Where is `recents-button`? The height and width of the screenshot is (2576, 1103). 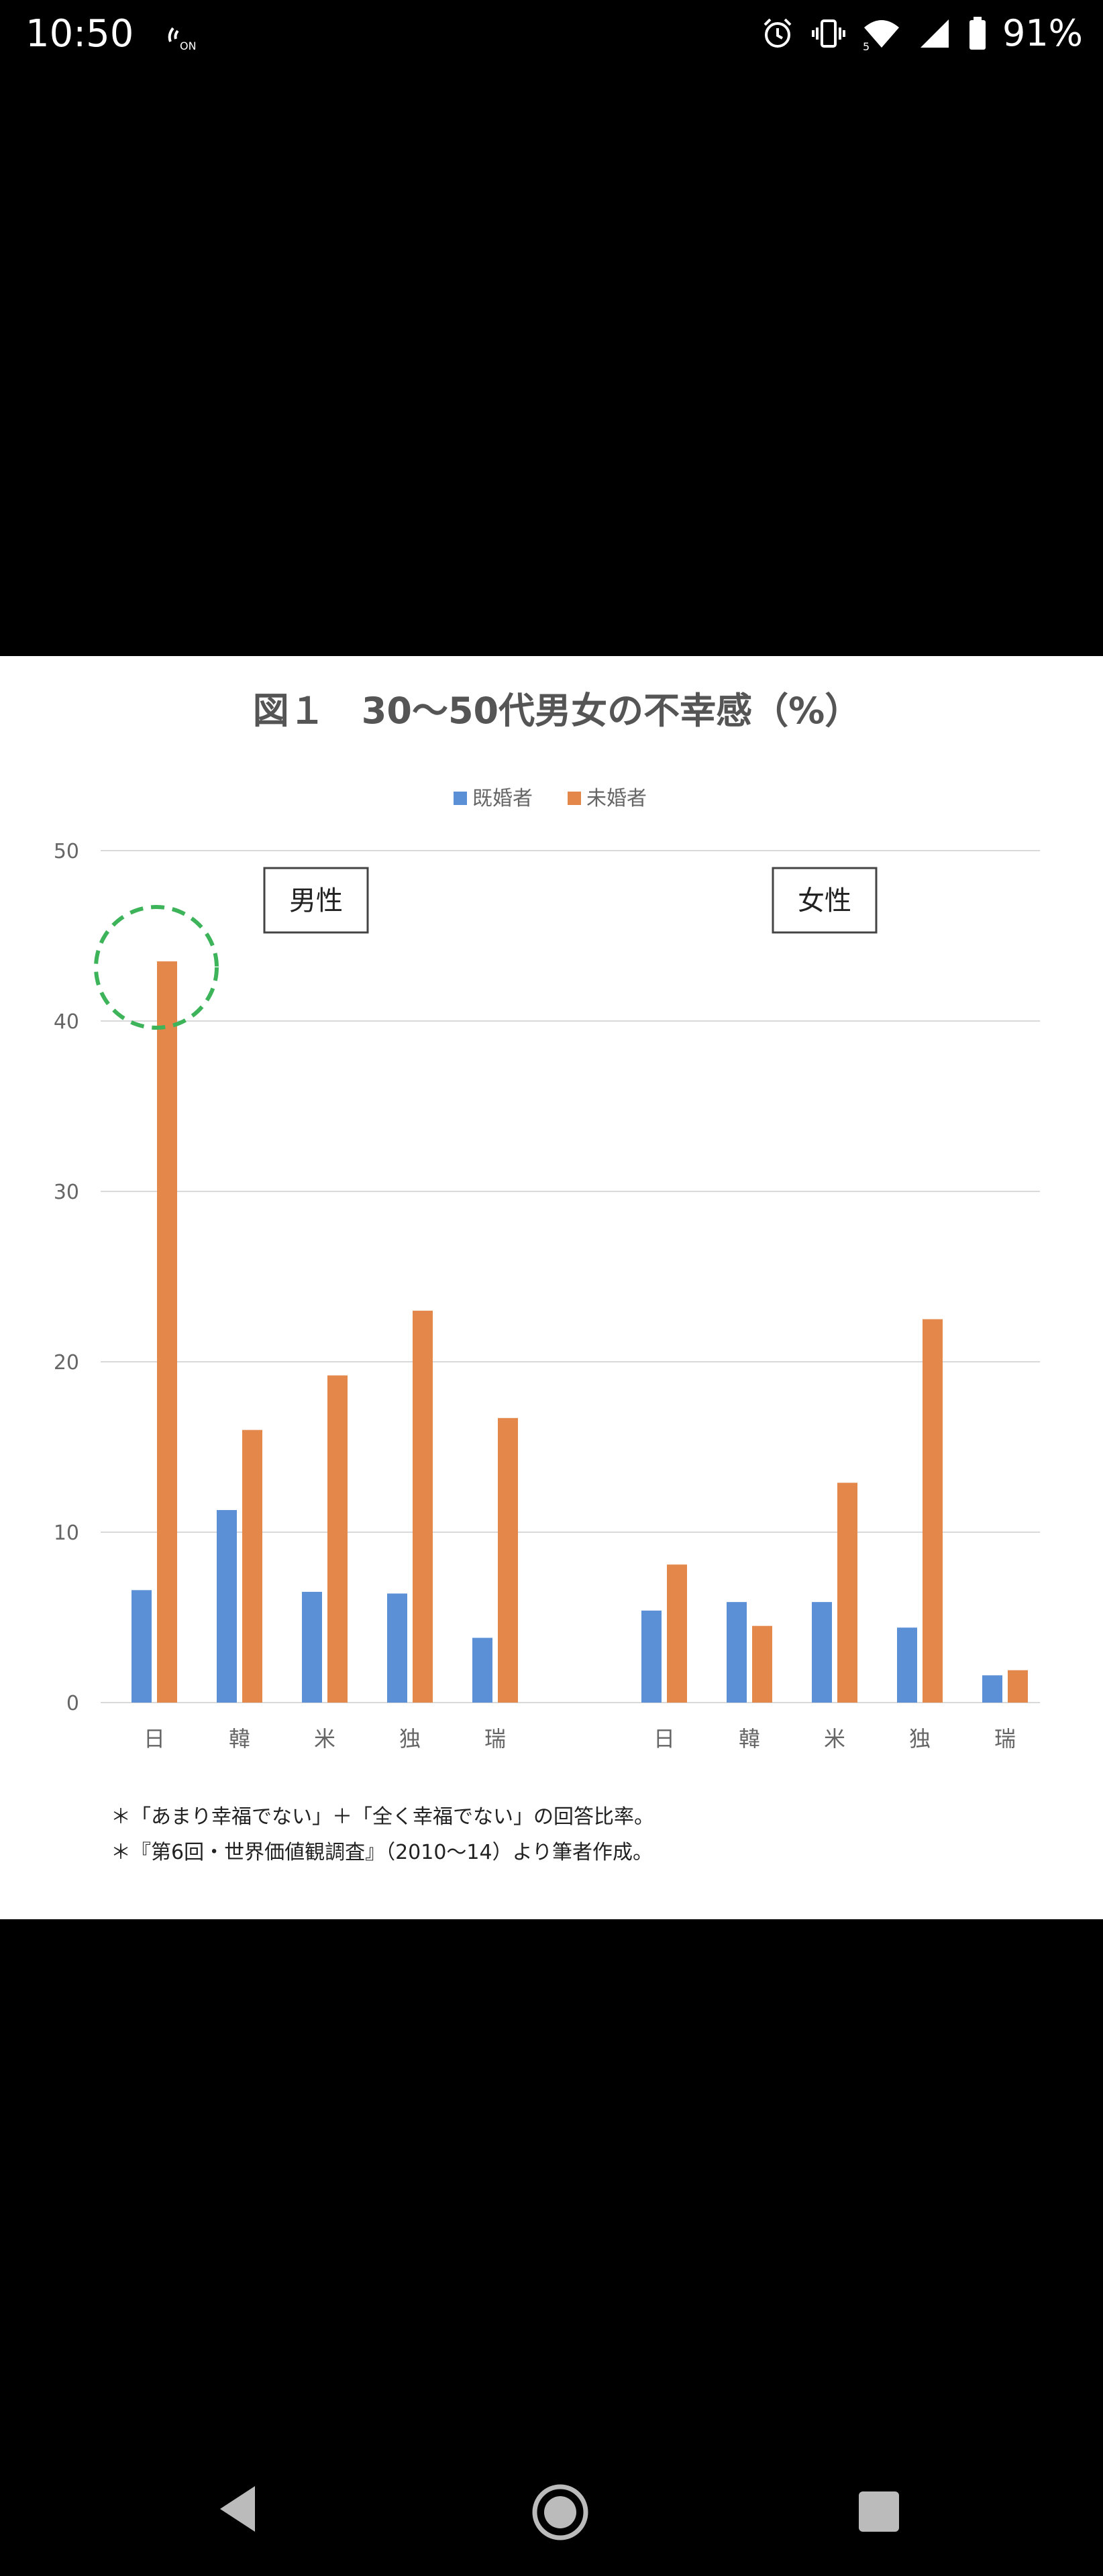
recents-button is located at coordinates (879, 2511).